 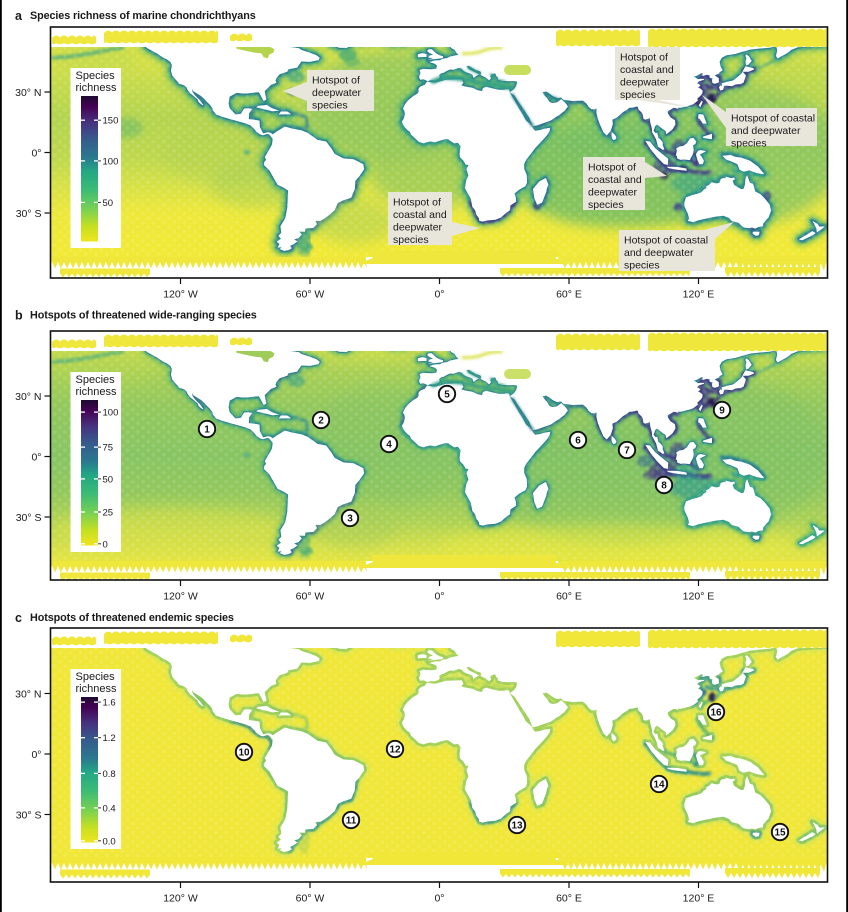 I want to click on svg-text: 14, so click(x=659, y=785).